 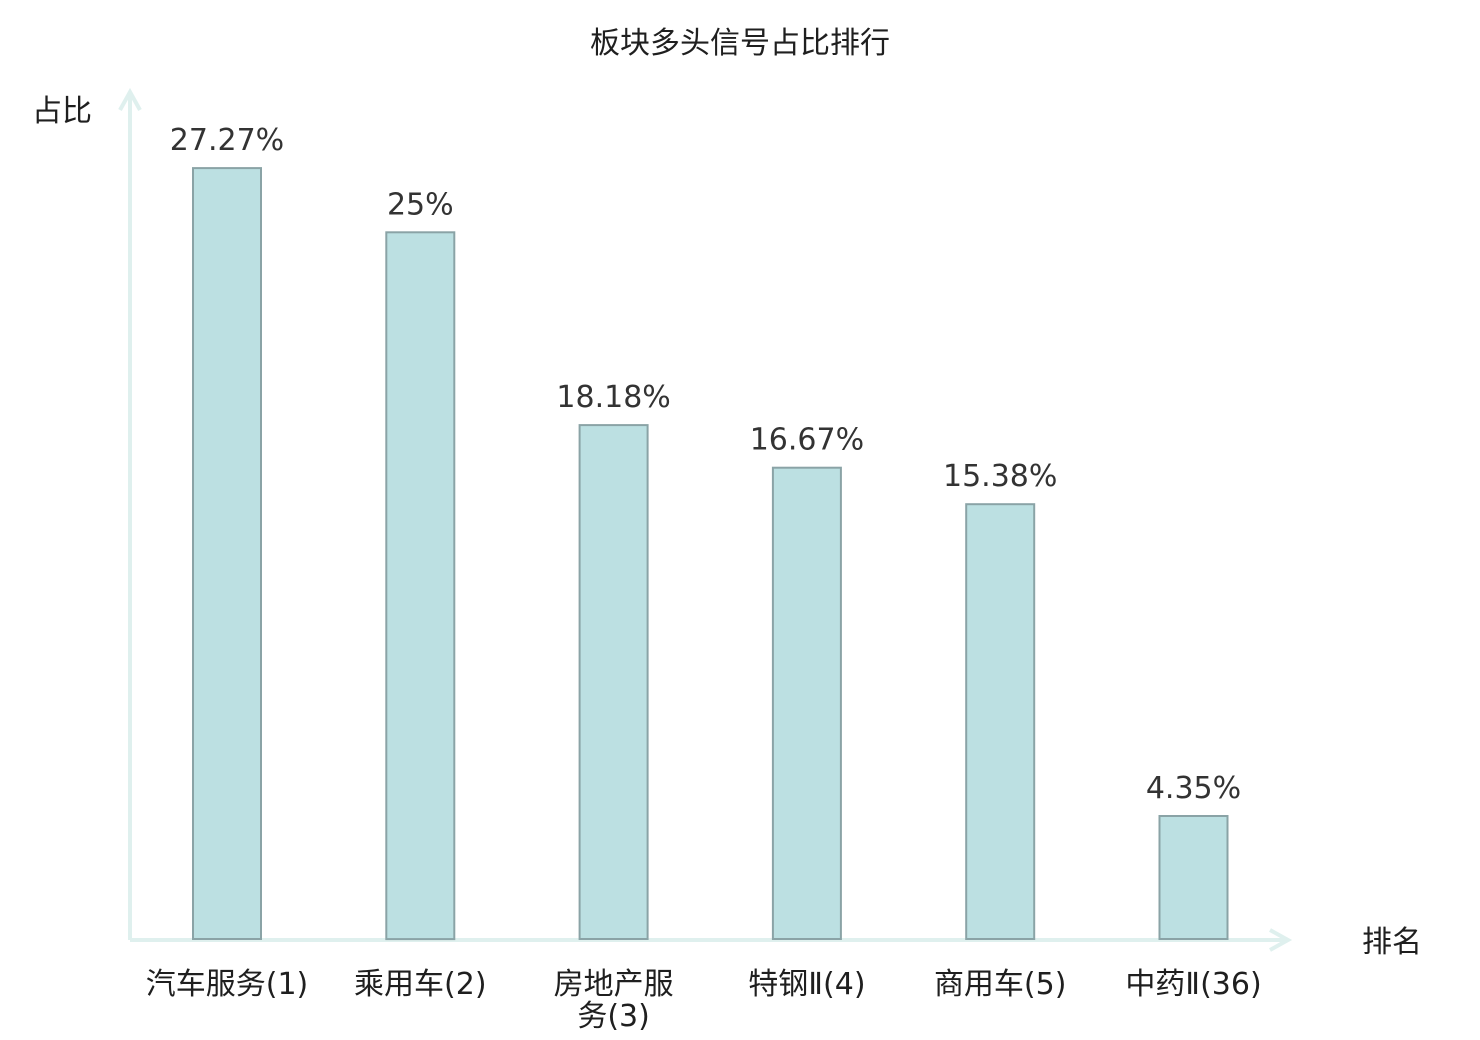 I want to click on bar-value-label: 16.67%, so click(x=807, y=440).